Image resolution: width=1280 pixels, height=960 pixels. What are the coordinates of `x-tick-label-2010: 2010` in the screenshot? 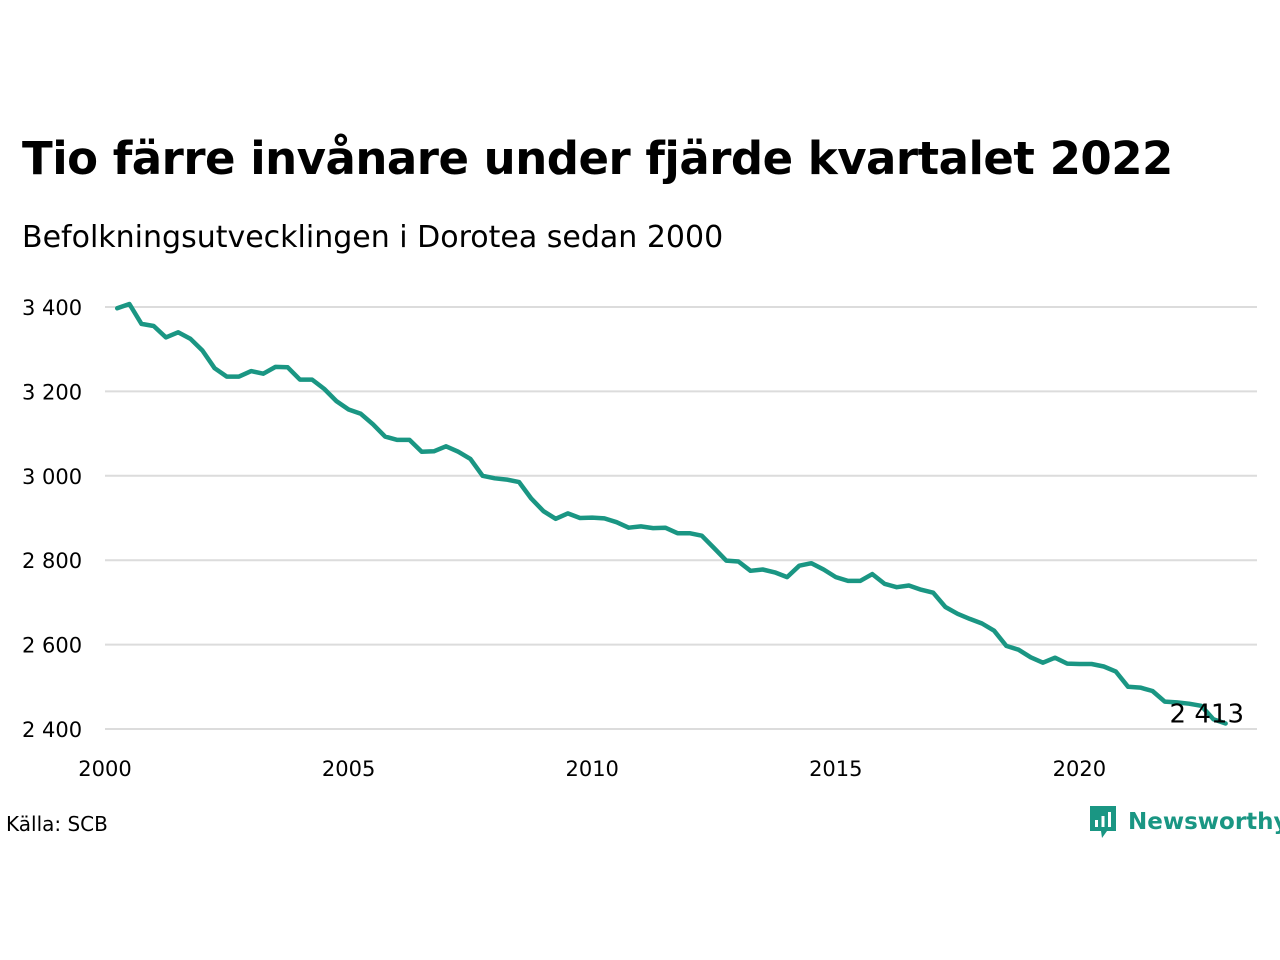 It's located at (591, 769).